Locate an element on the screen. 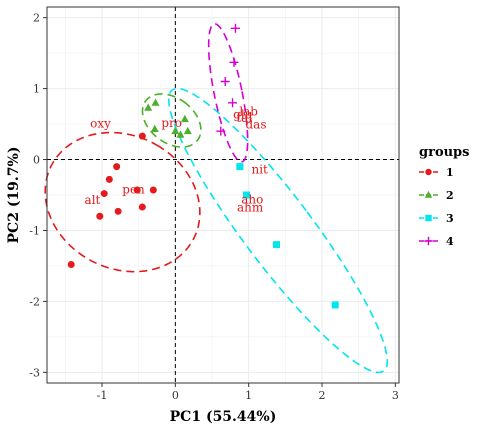 This screenshot has height=432, width=480. legend-label: 3 is located at coordinates (450, 218).